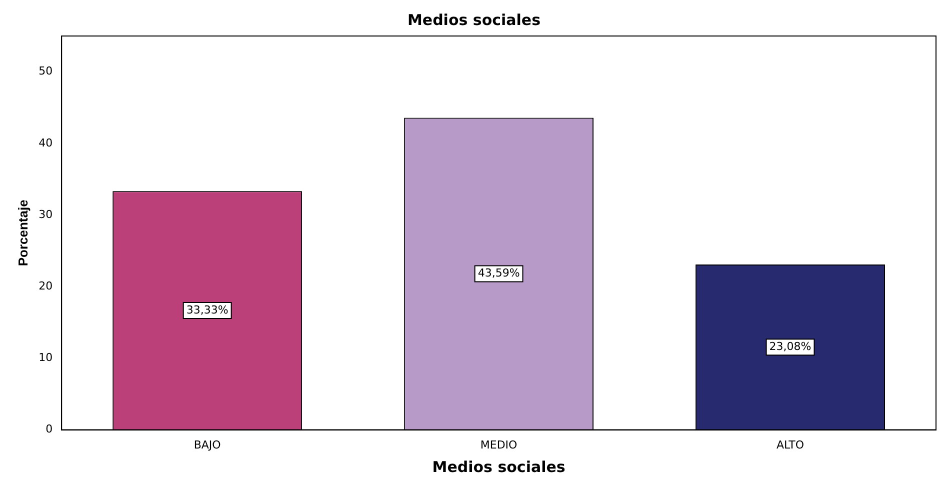 This screenshot has height=489, width=948. Describe the element at coordinates (45, 285) in the screenshot. I see `y-tick-label: 20` at that location.